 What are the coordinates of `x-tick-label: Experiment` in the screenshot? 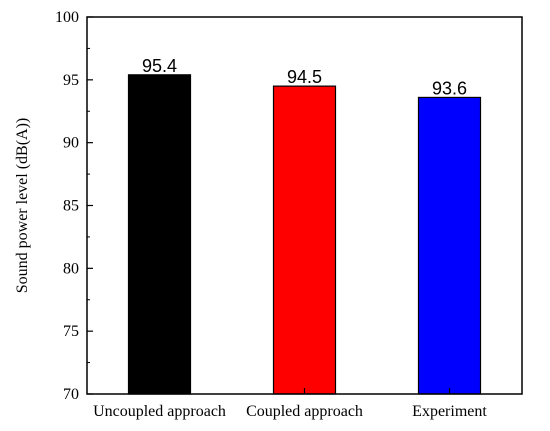 It's located at (449, 411).